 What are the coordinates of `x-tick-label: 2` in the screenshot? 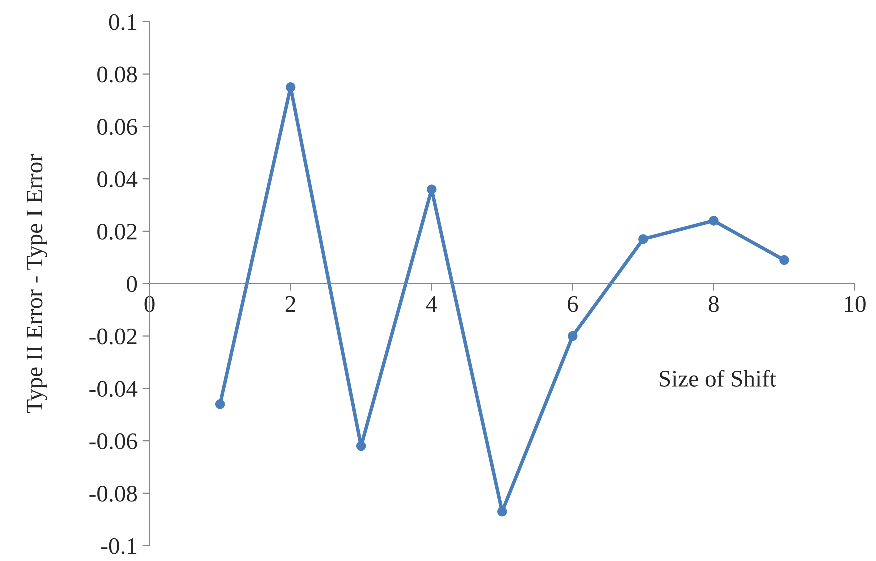 It's located at (291, 304).